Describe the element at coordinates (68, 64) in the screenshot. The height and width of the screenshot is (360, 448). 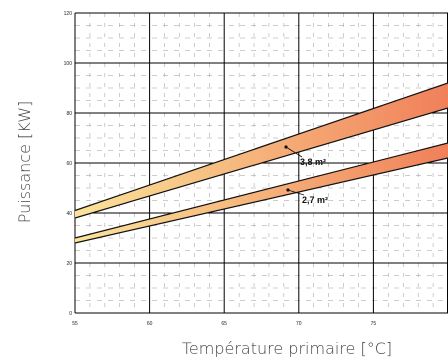
I see `y-tick-label: 100` at that location.